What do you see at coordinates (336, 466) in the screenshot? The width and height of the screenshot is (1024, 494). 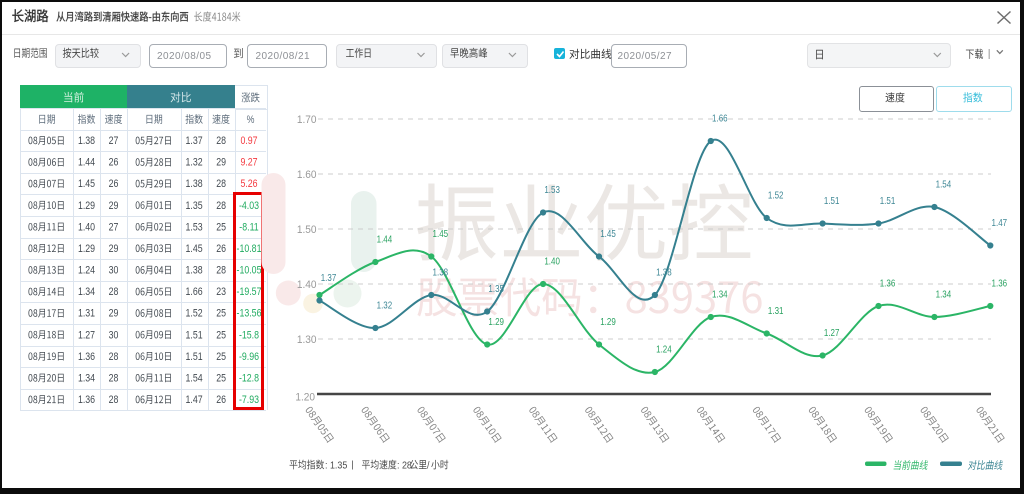 I see `svg-text:: 1.35: : 1.35` at bounding box center [336, 466].